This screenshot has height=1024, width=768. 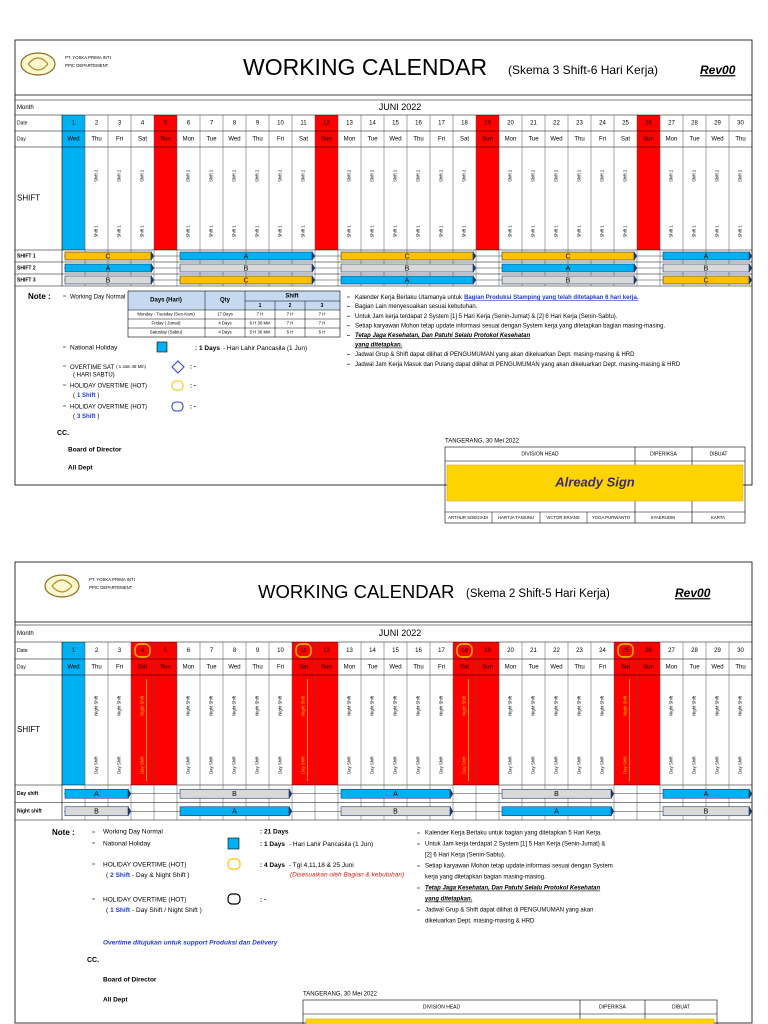 I want to click on legend-hot, so click(x=234, y=864).